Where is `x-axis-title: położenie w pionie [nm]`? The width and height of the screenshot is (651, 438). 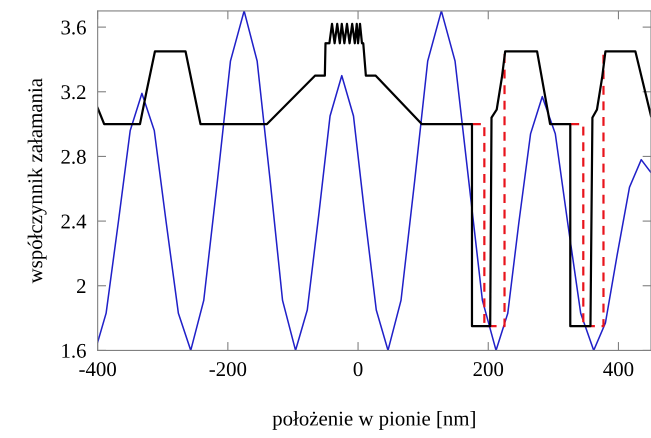
x-axis-title: położenie w pionie [nm] is located at coordinates (373, 420).